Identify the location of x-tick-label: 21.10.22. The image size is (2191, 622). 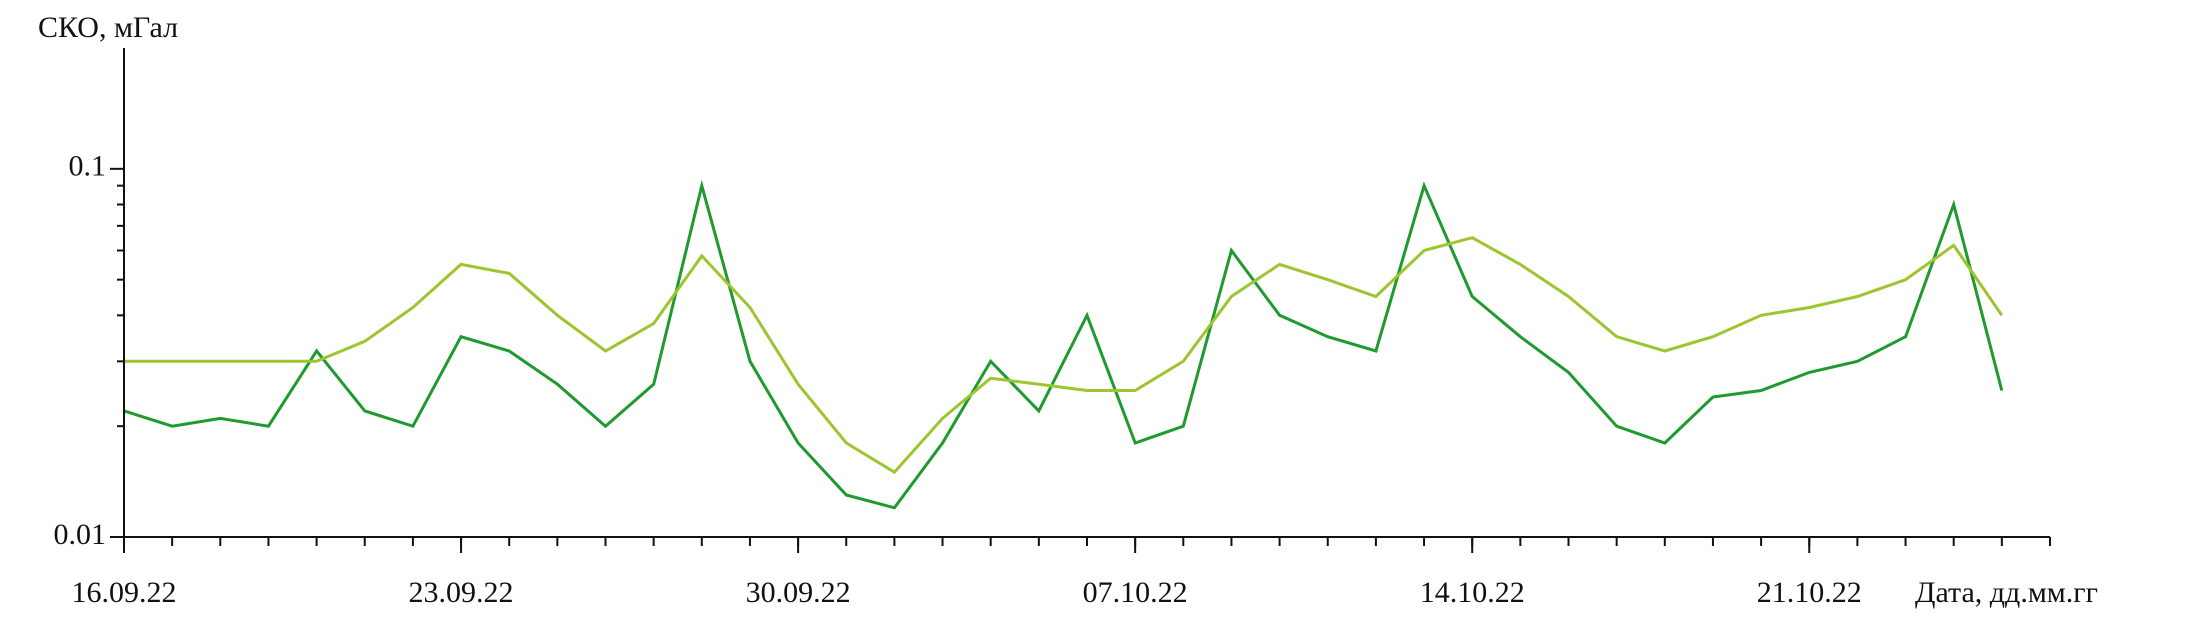
(1809, 592).